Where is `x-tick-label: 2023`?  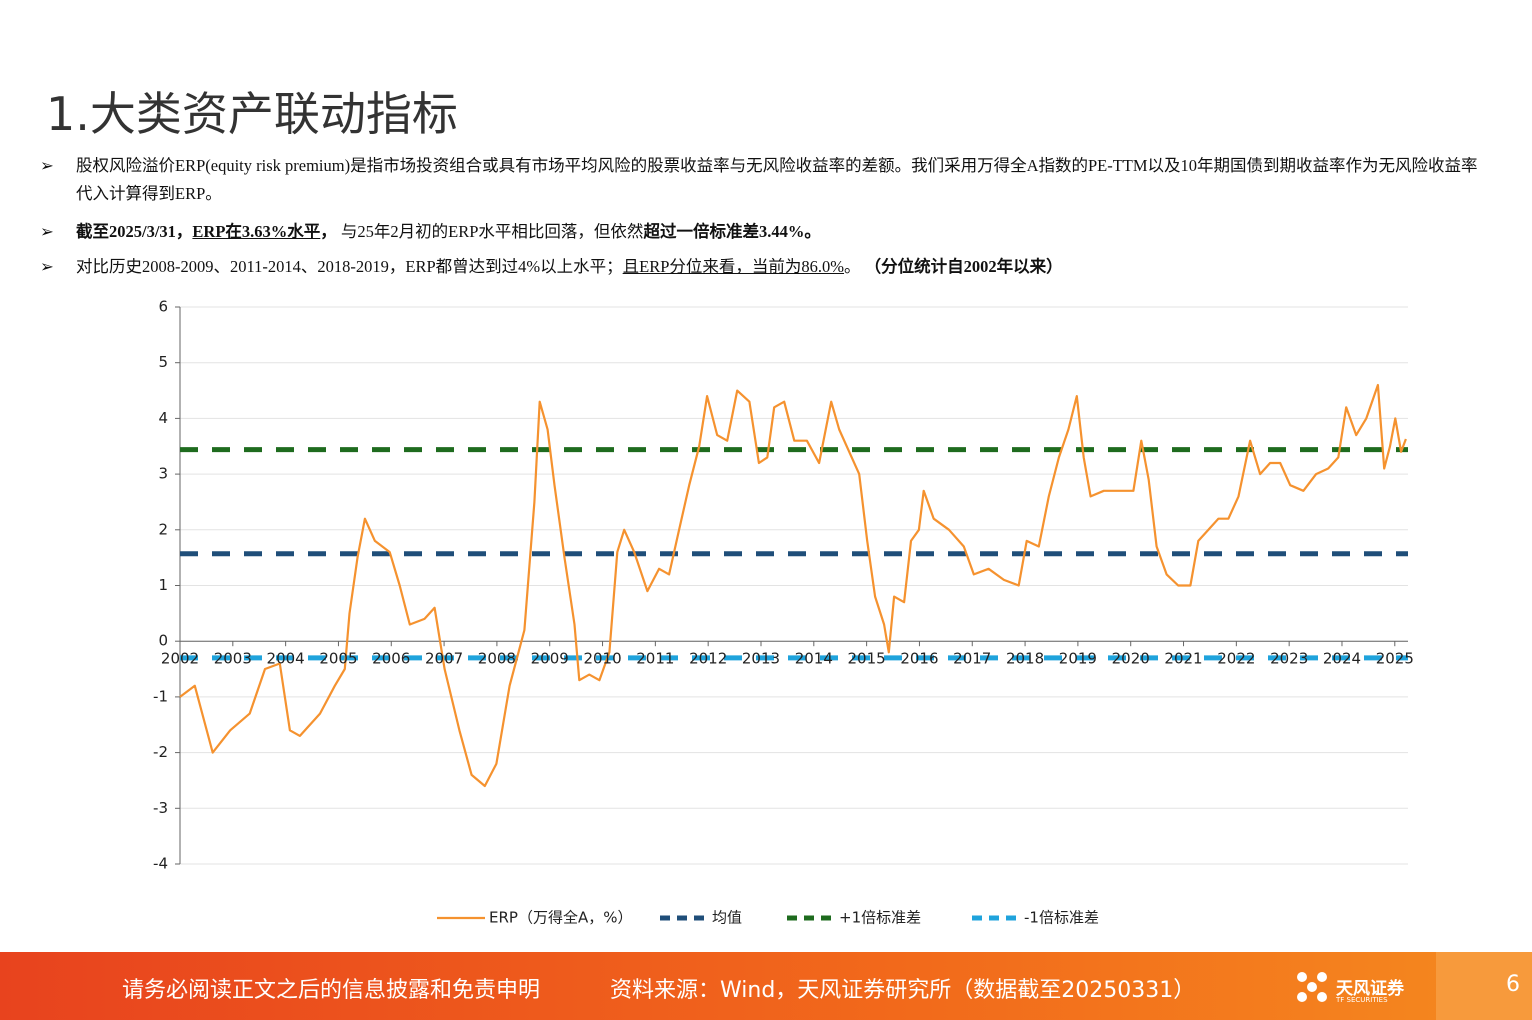
x-tick-label: 2023 is located at coordinates (1289, 659).